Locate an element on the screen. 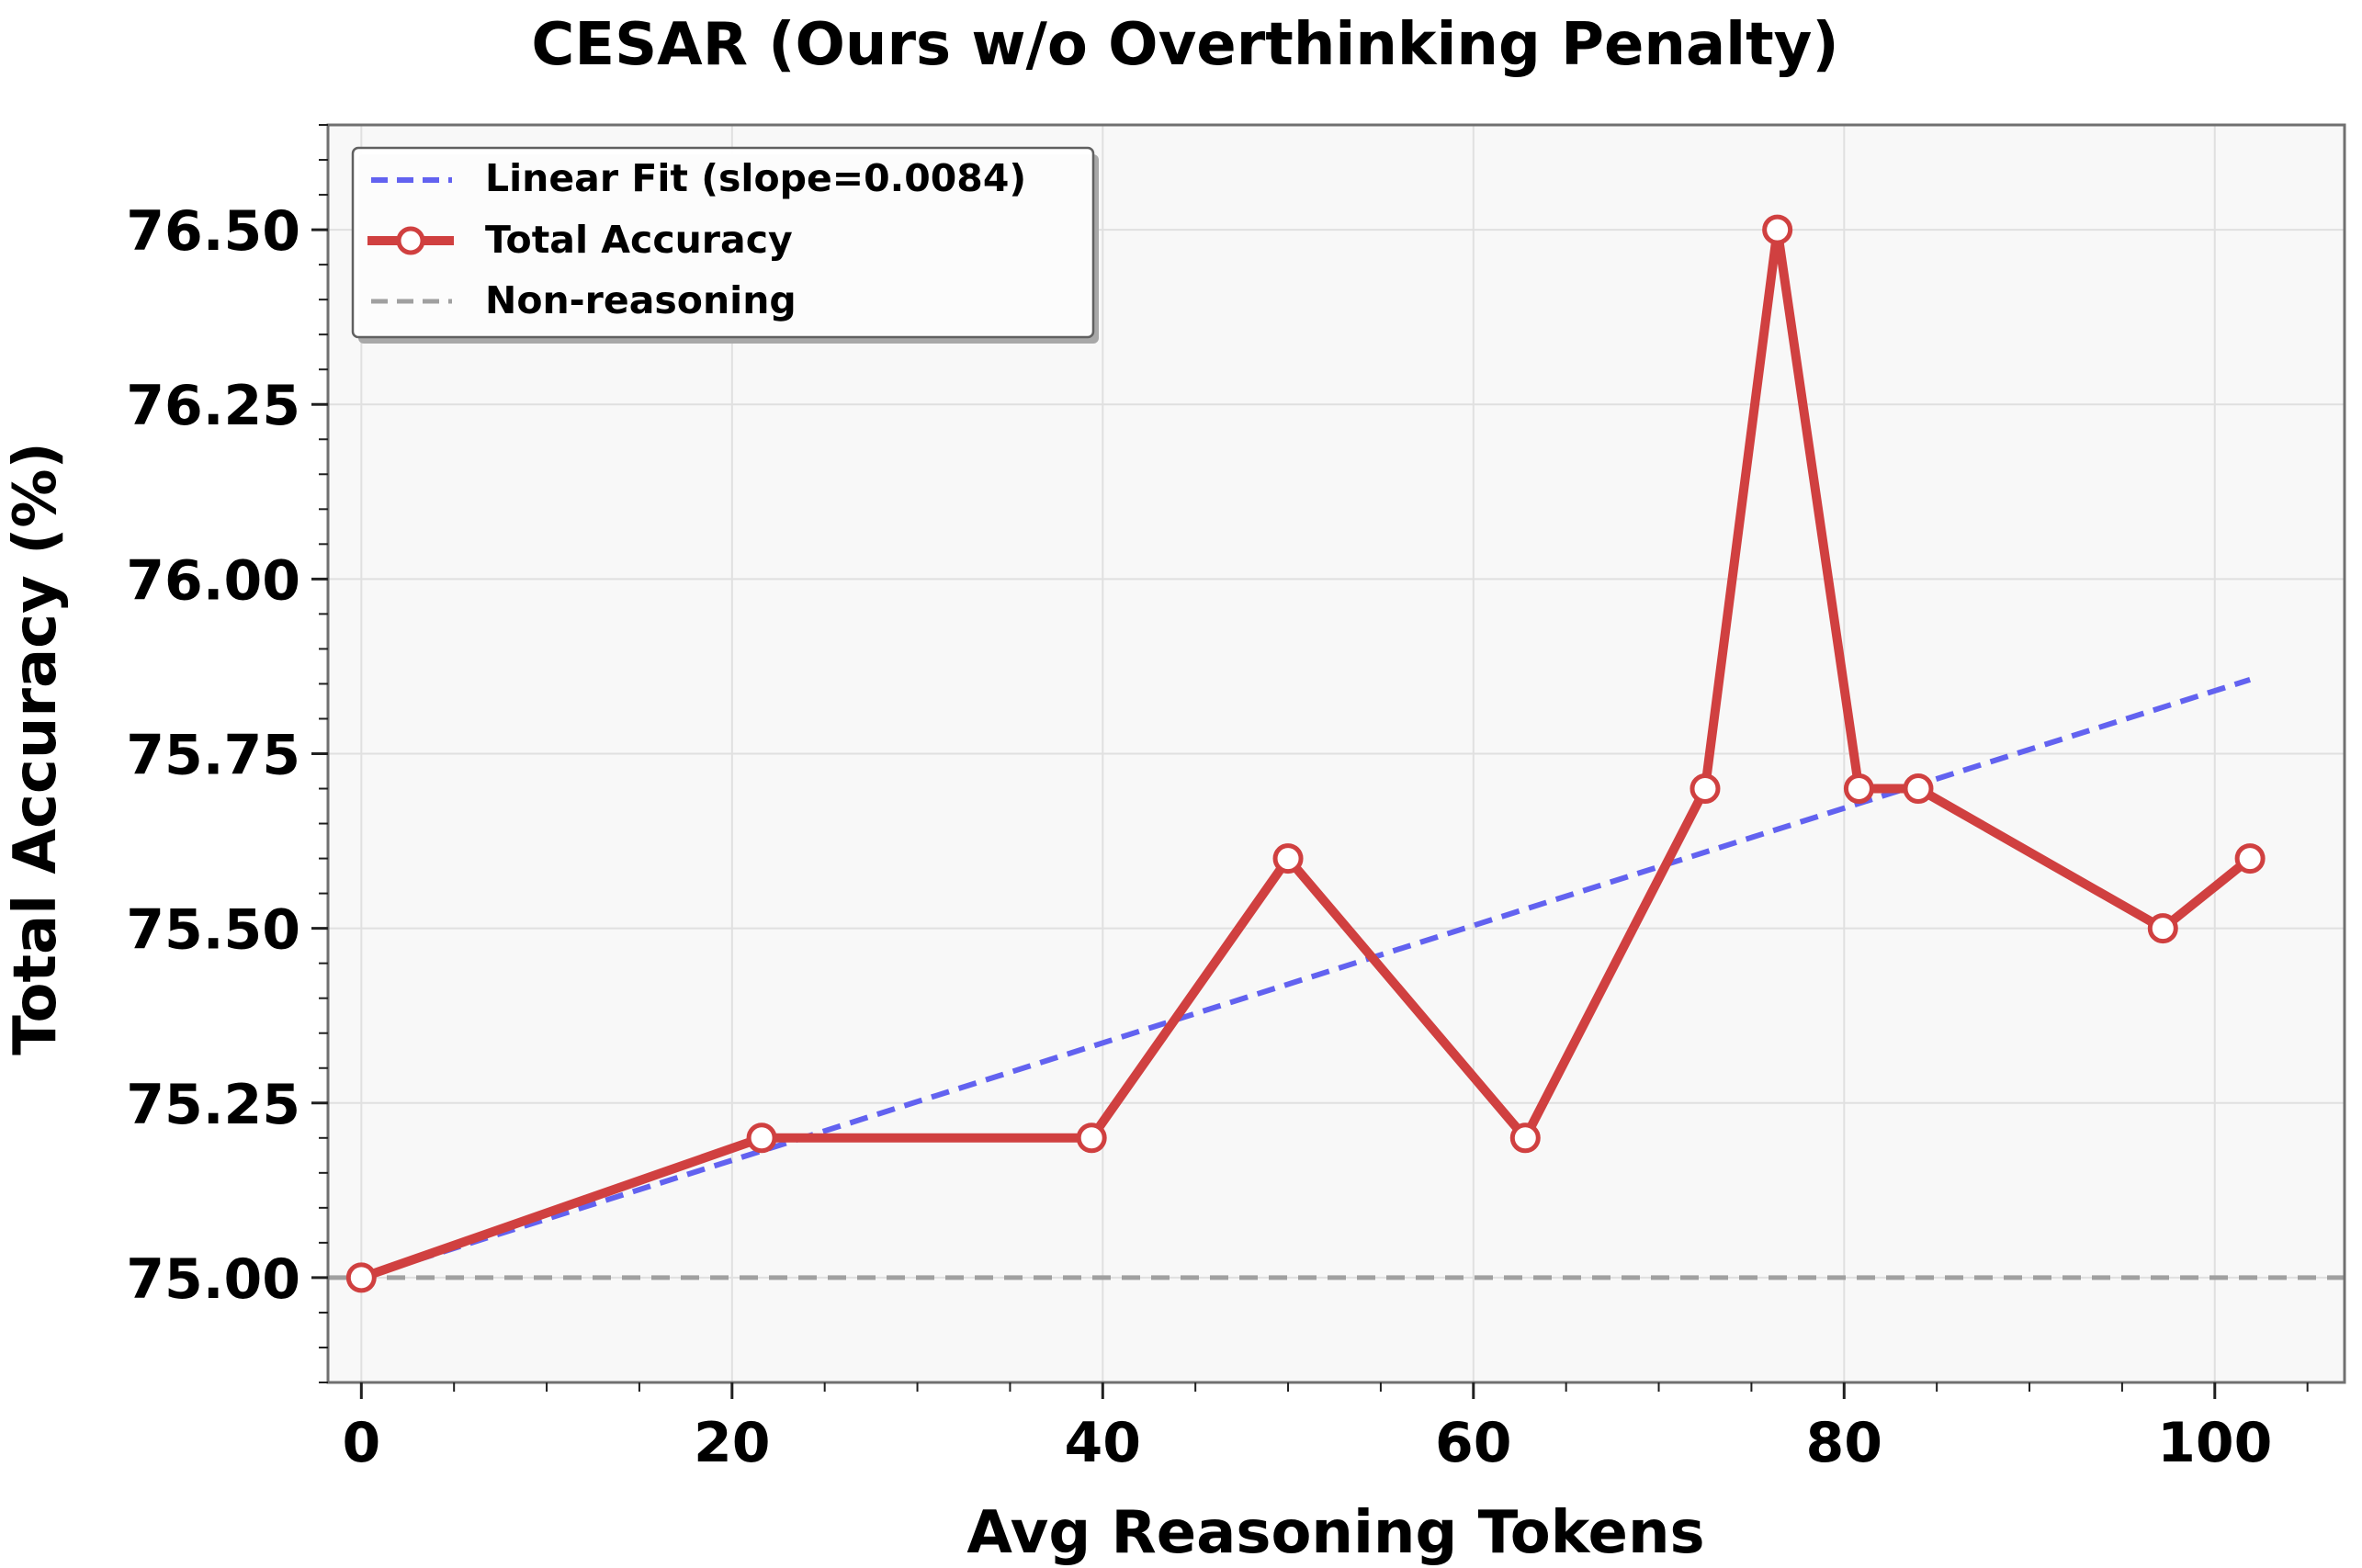  legend-non-reasoning-label: Non-reasoning is located at coordinates (641, 300).